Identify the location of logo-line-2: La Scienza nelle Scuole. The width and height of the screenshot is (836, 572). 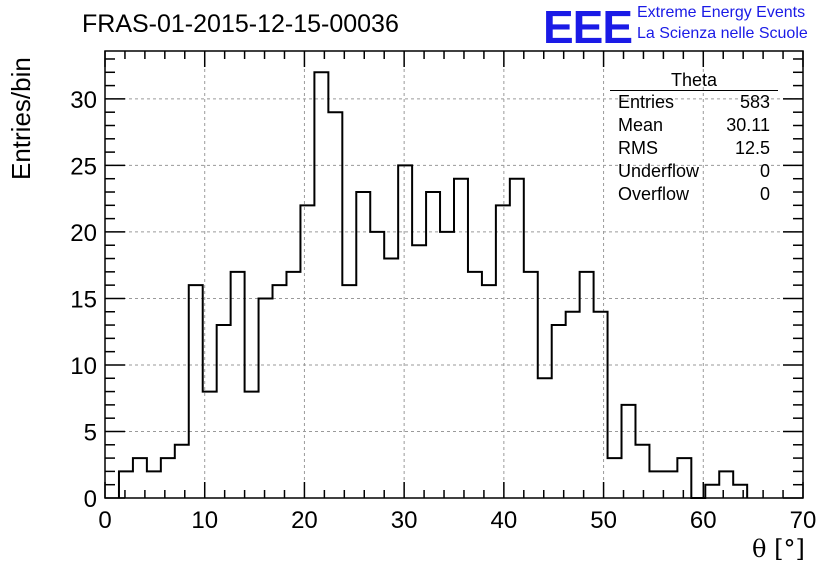
(722, 33).